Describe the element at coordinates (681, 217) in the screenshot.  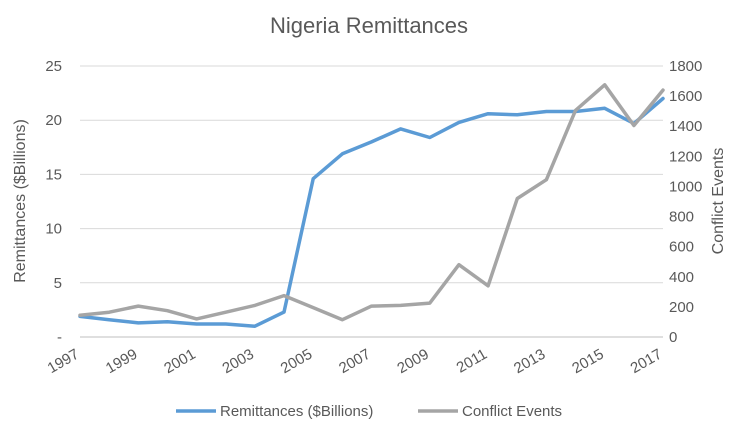
I see `y2-tick-label: 800` at that location.